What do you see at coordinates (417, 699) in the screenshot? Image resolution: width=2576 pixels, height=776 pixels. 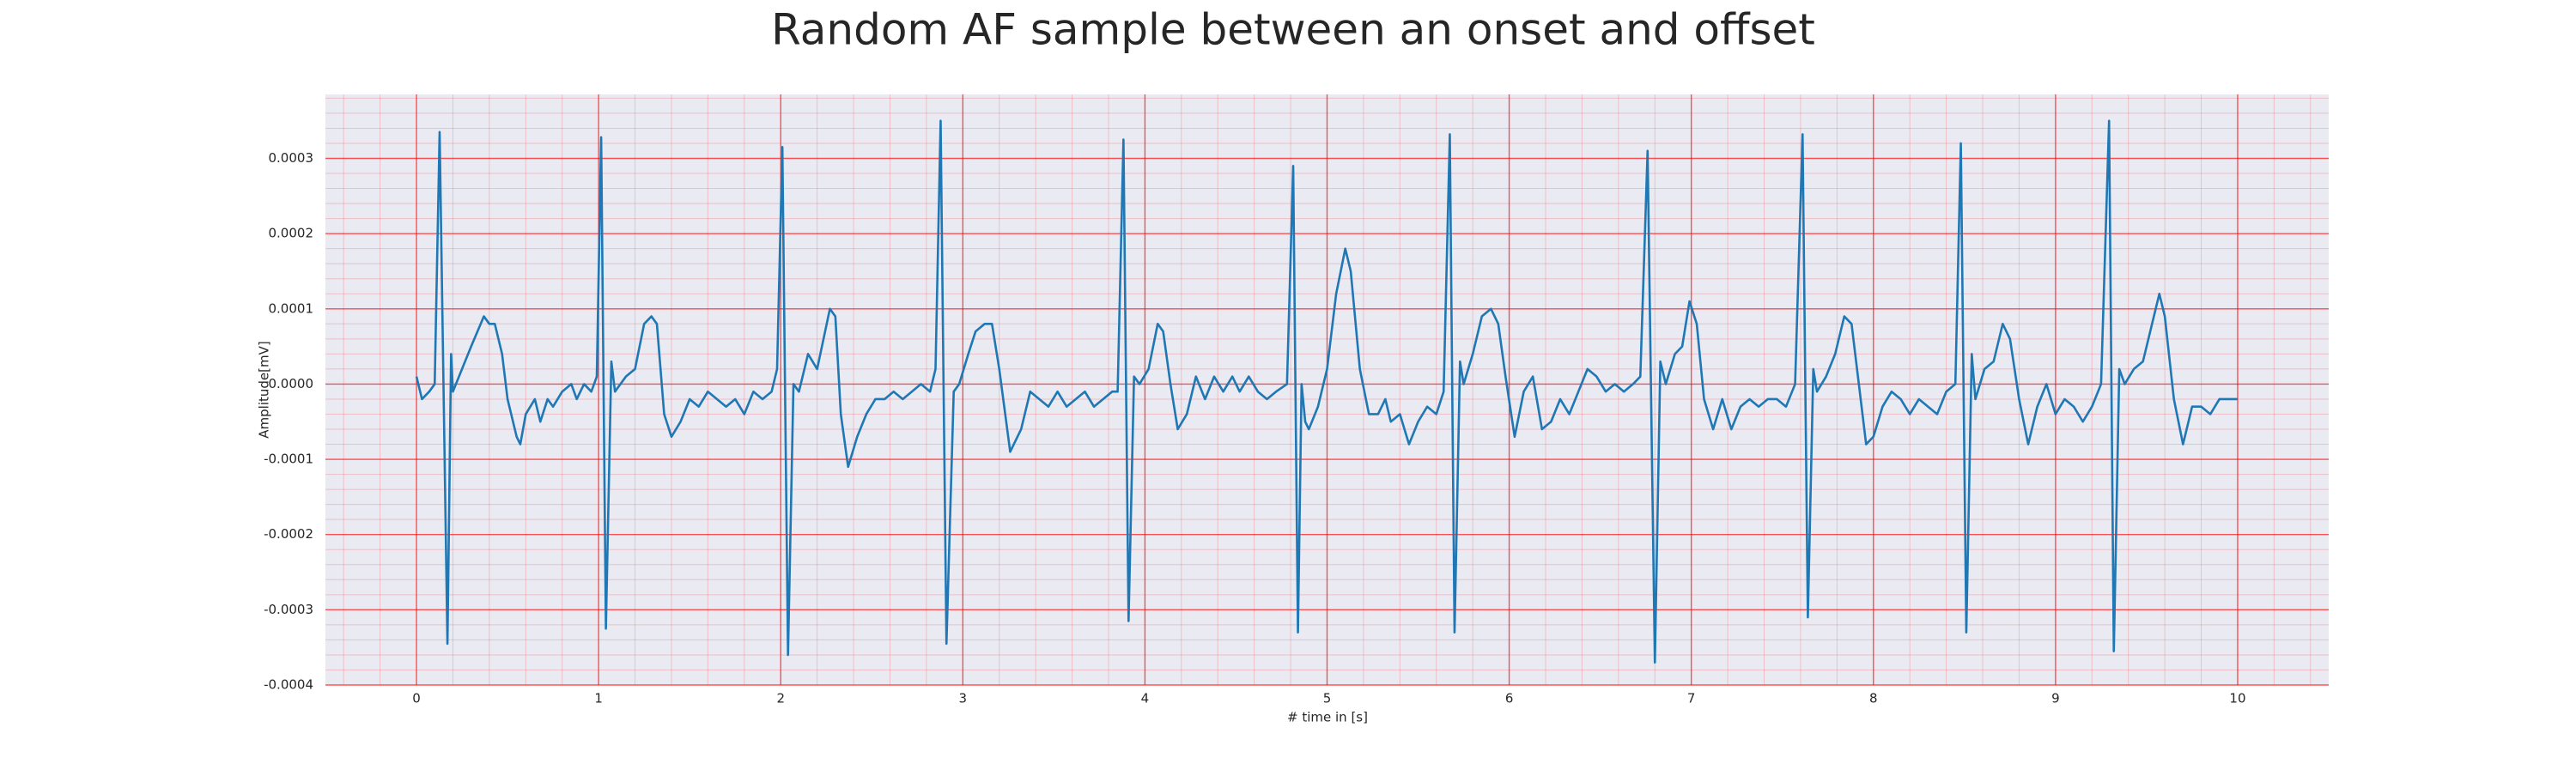 I see `x-tick-label: 0` at bounding box center [417, 699].